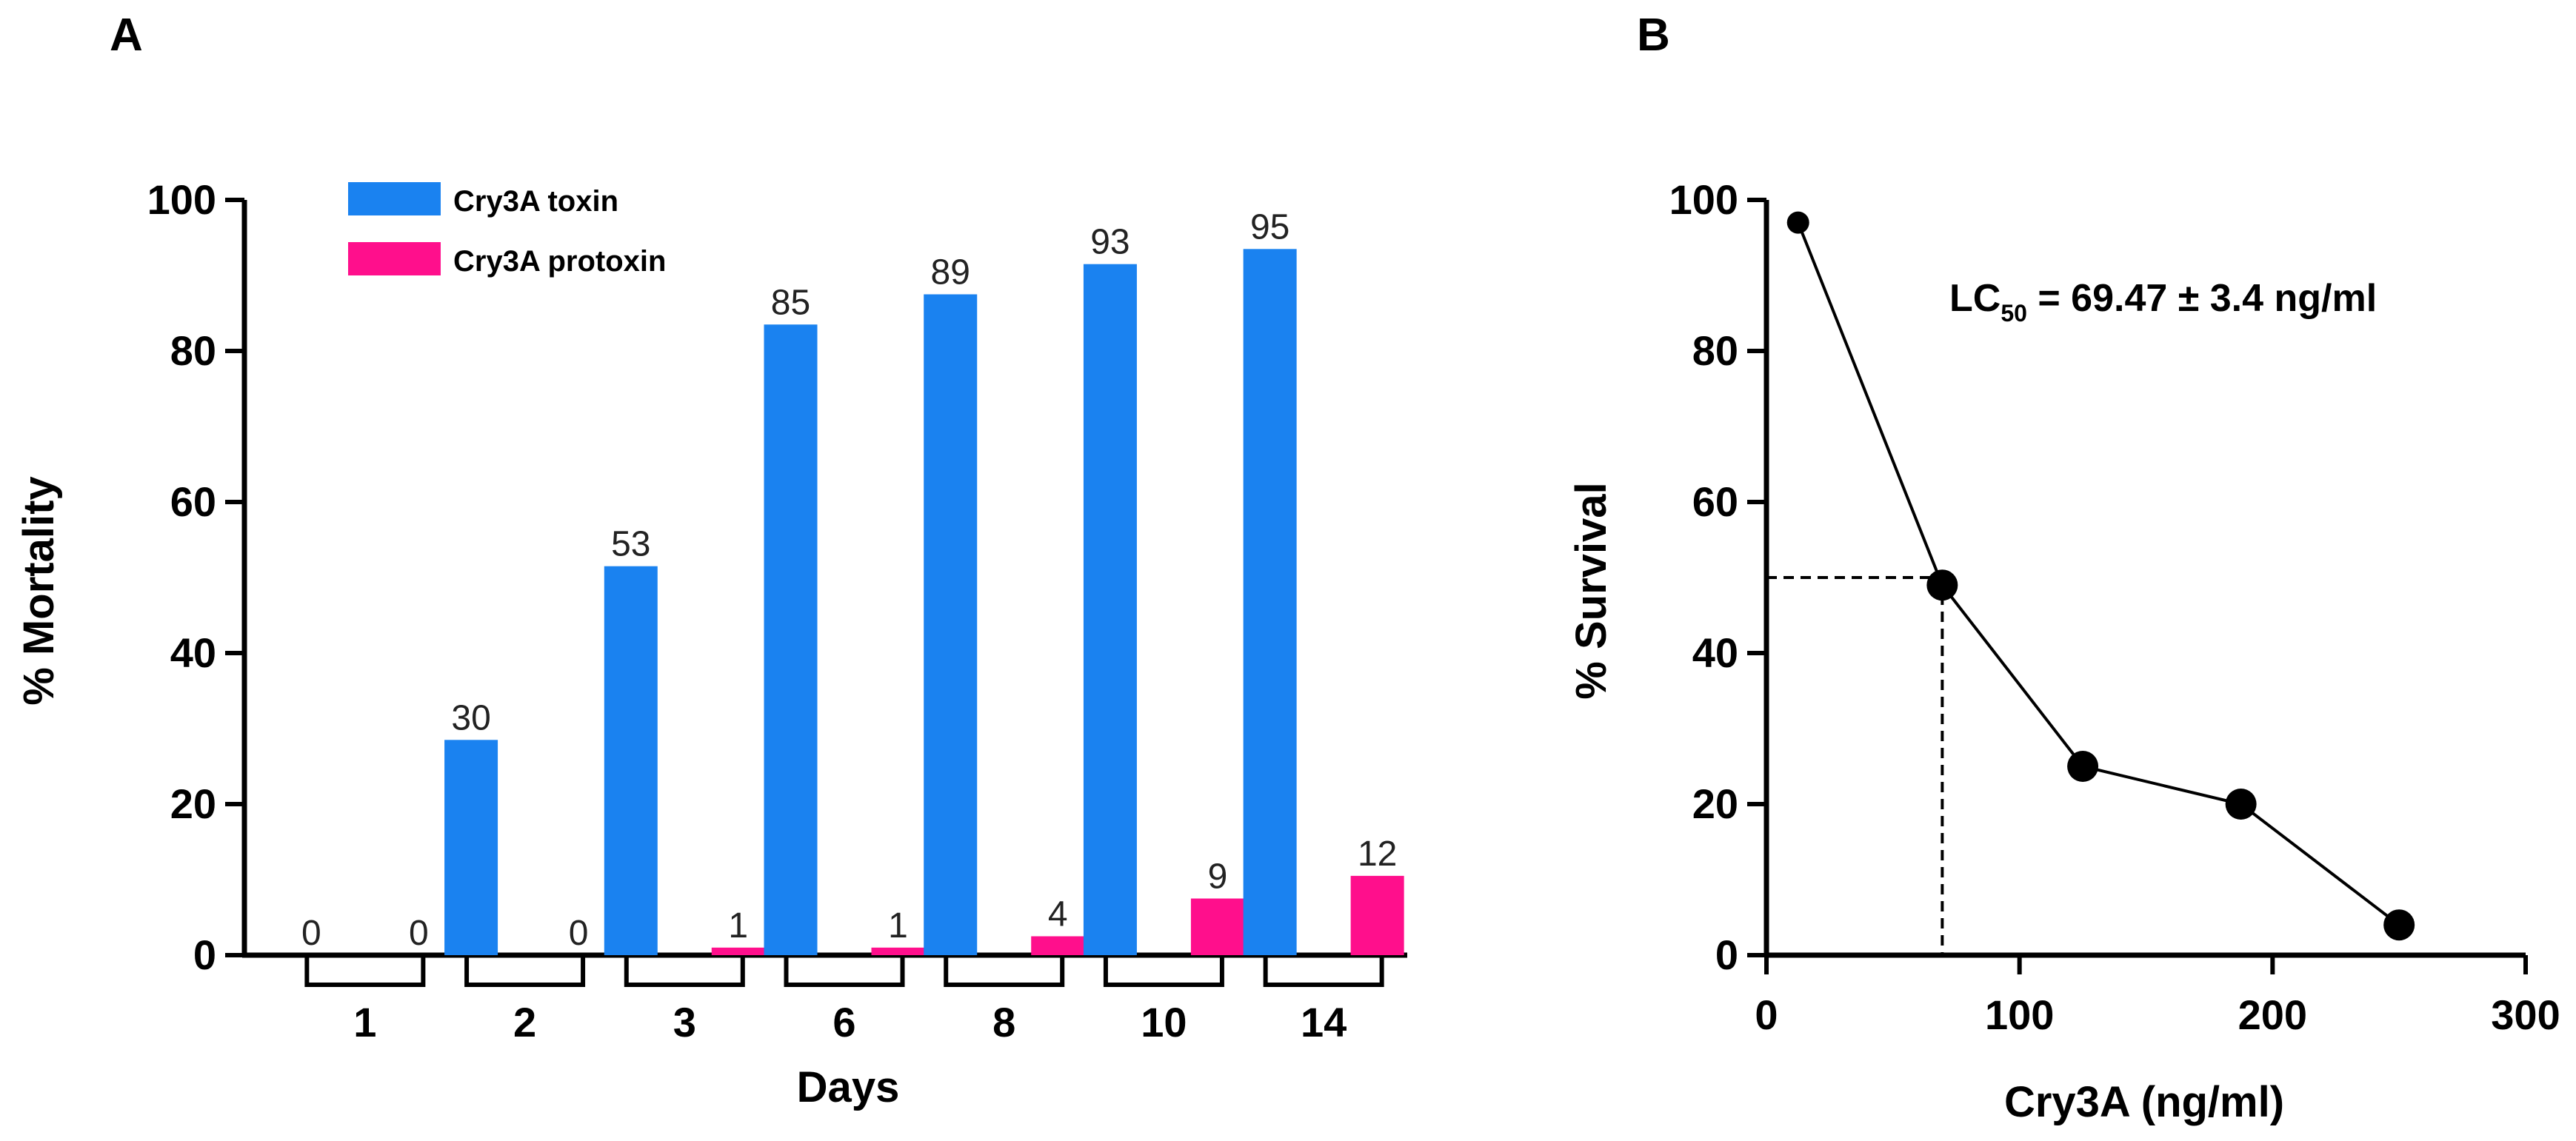 The width and height of the screenshot is (2576, 1141). I want to click on toxin-bar-label: 95, so click(1269, 227).